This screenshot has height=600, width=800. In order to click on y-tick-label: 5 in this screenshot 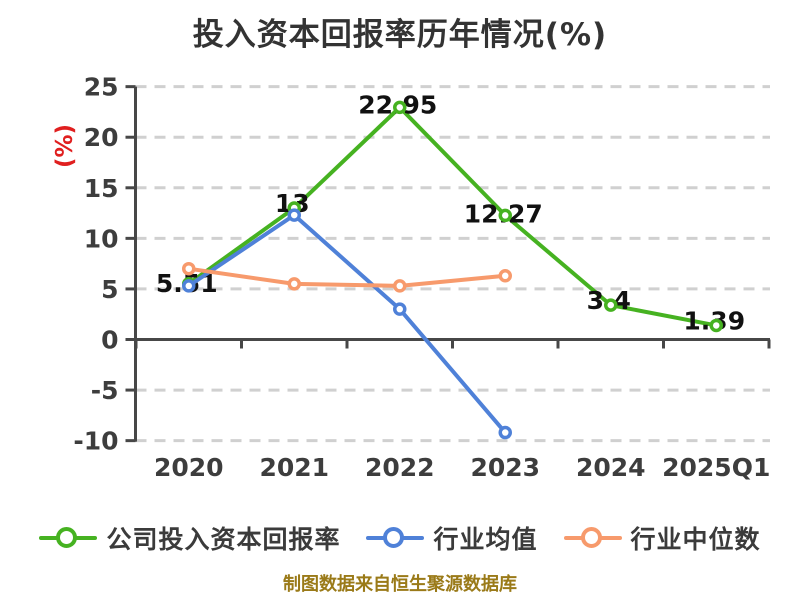, I will do `click(109, 289)`.